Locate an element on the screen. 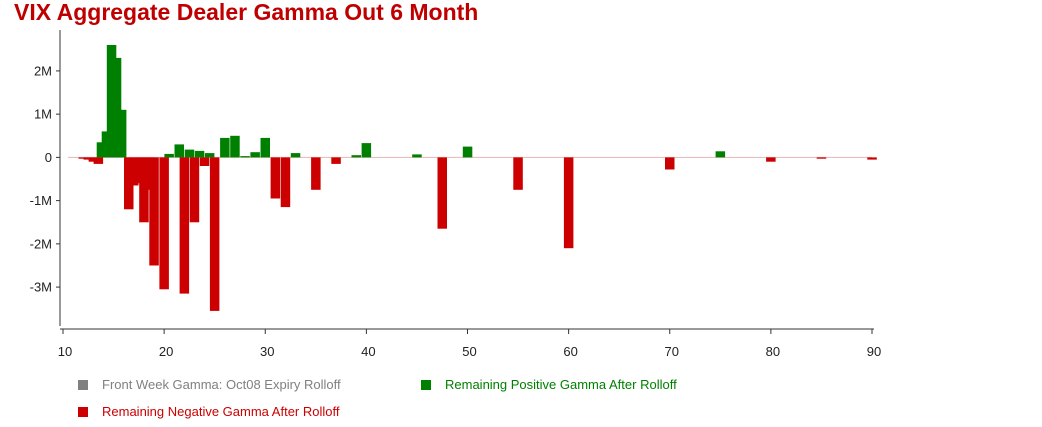 This screenshot has height=427, width=1042. y-tick-label-2: 0 is located at coordinates (48, 157).